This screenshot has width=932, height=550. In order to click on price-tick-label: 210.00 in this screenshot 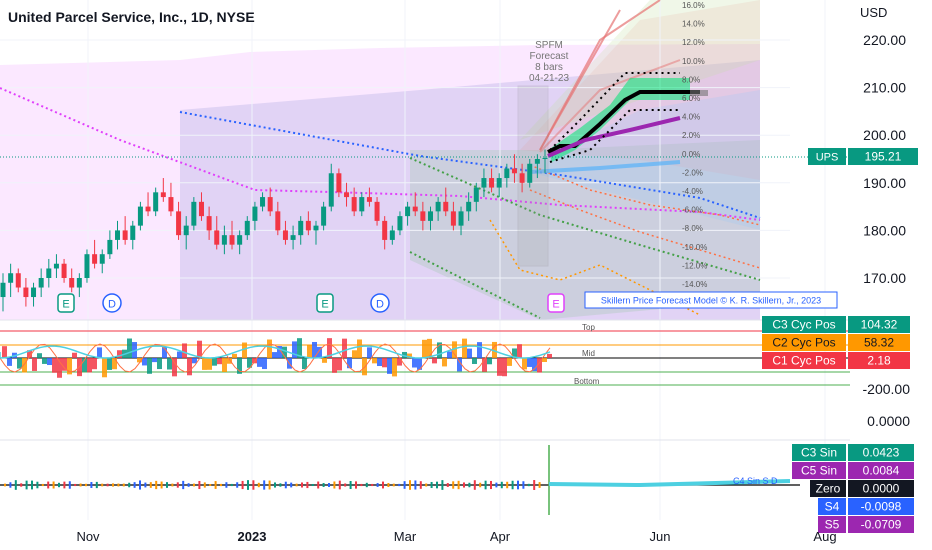, I will do `click(884, 88)`.